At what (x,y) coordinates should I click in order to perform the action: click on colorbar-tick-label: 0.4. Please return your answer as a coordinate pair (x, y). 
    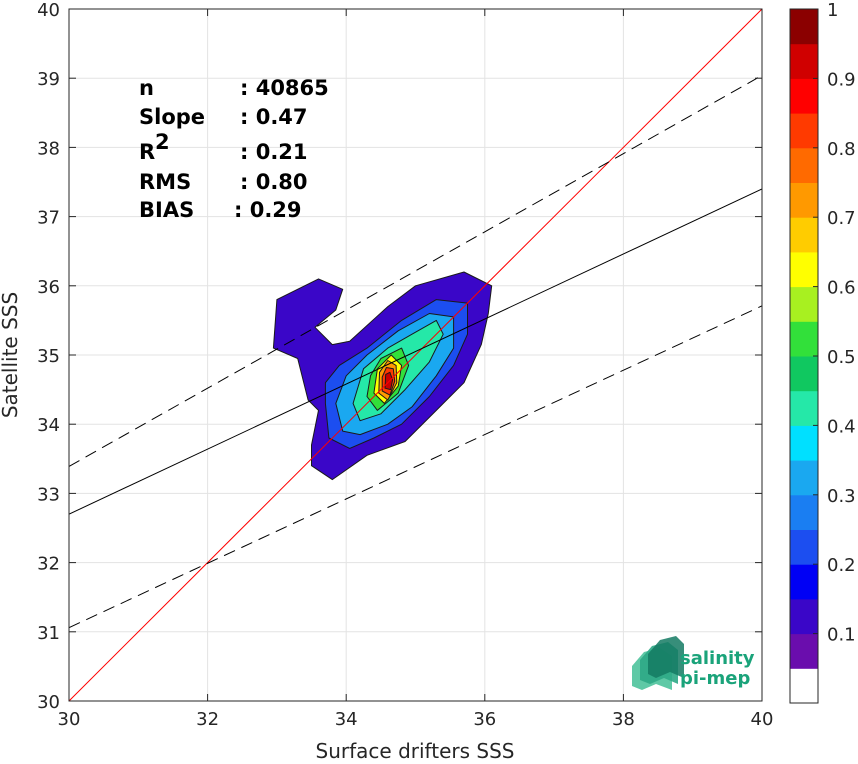
    Looking at the image, I should click on (841, 426).